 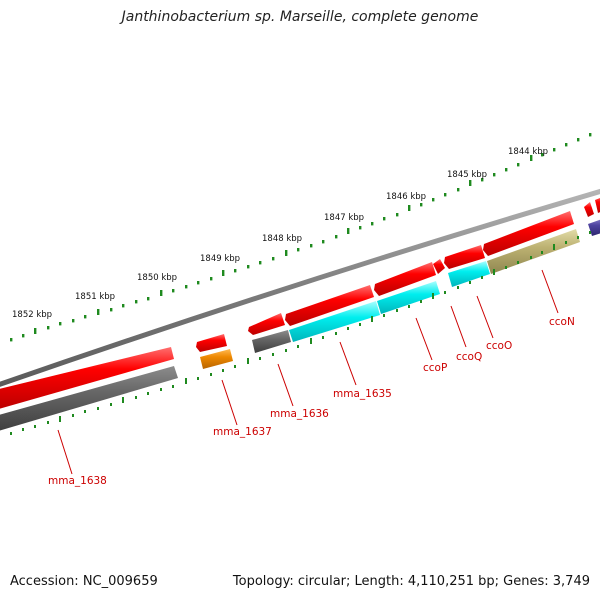 What do you see at coordinates (32, 315) in the screenshot?
I see `kbp-label: 1852 kbp` at bounding box center [32, 315].